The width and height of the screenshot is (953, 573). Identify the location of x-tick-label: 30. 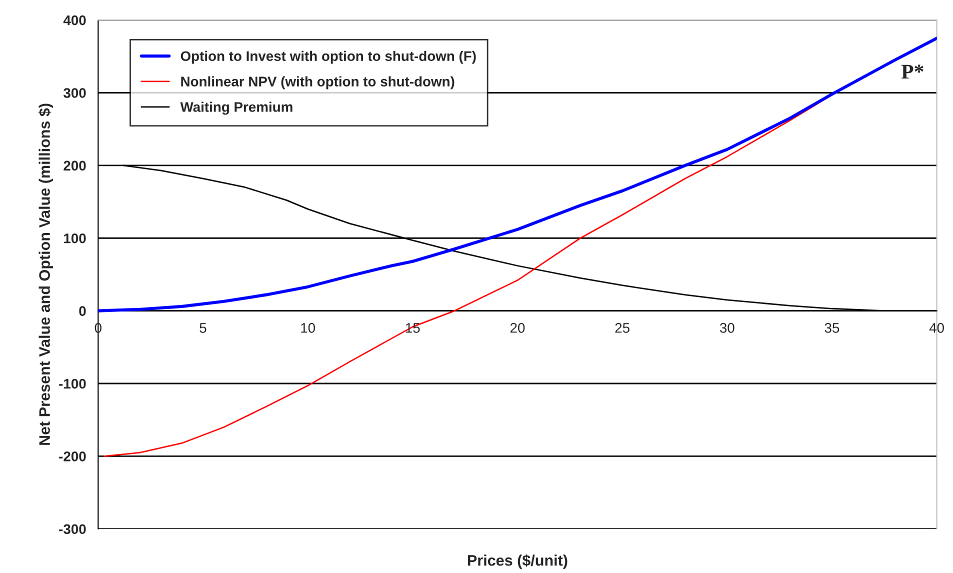
(727, 327).